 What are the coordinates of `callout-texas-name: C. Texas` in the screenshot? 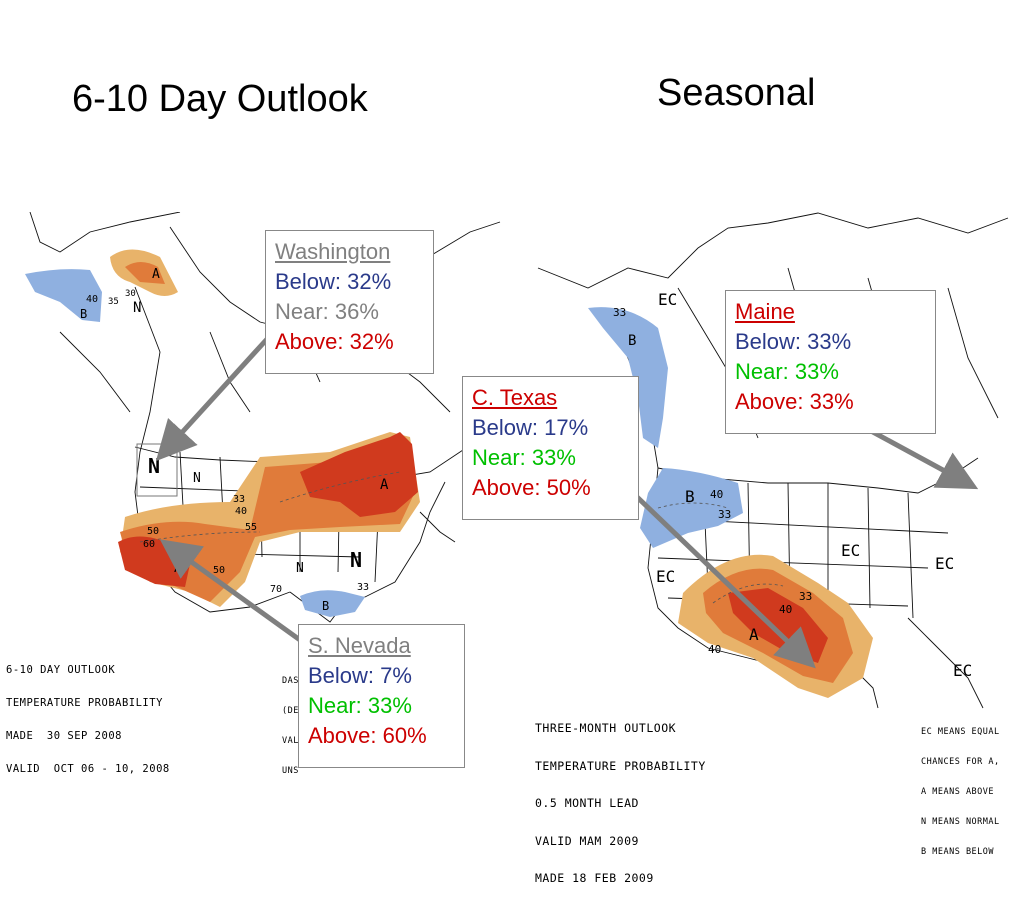 It's located at (515, 397).